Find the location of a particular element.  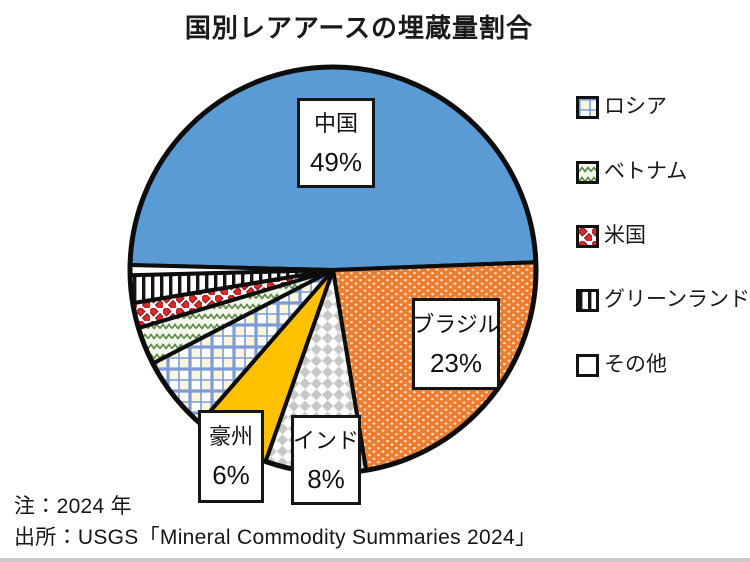

note-year: 注：2024 年 is located at coordinates (73, 506).